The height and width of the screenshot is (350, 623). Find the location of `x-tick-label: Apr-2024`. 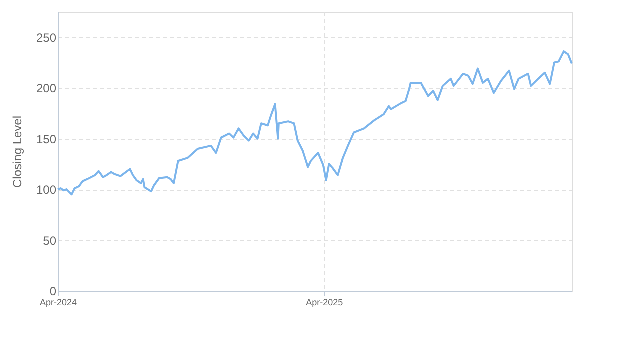

x-tick-label: Apr-2024 is located at coordinates (59, 303).